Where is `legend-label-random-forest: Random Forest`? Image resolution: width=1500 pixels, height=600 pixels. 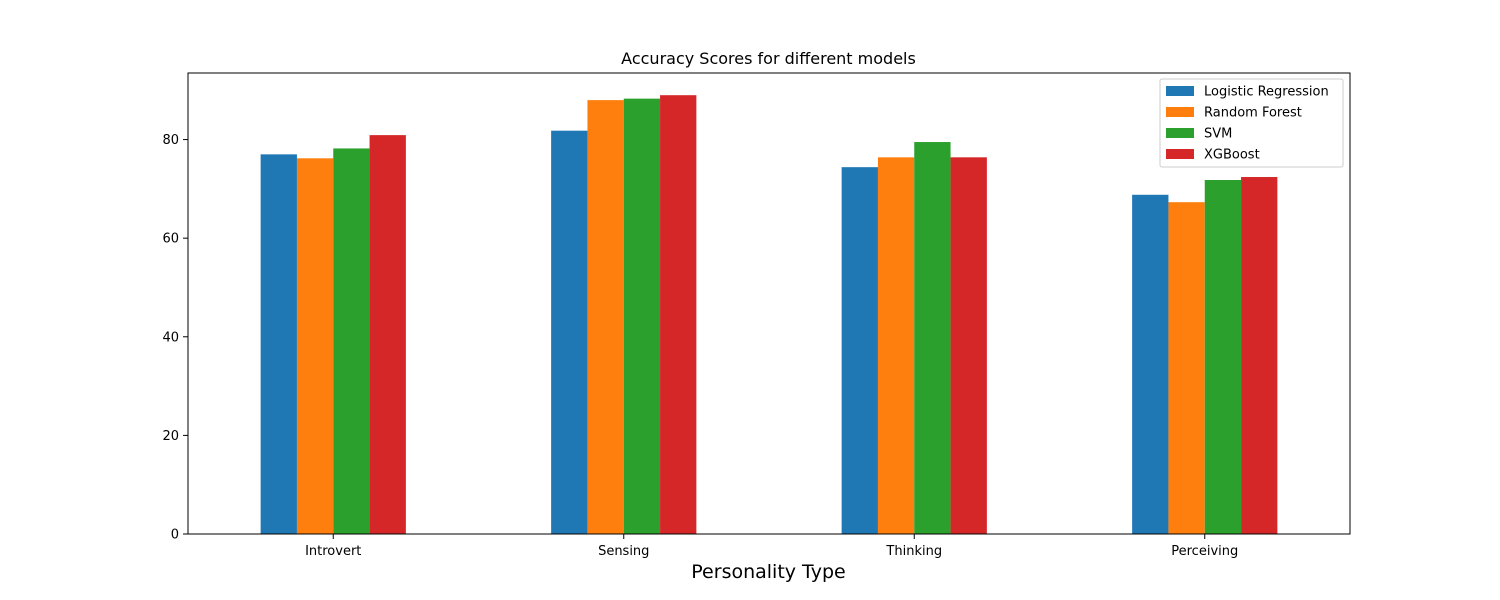
legend-label-random-forest: Random Forest is located at coordinates (1253, 113).